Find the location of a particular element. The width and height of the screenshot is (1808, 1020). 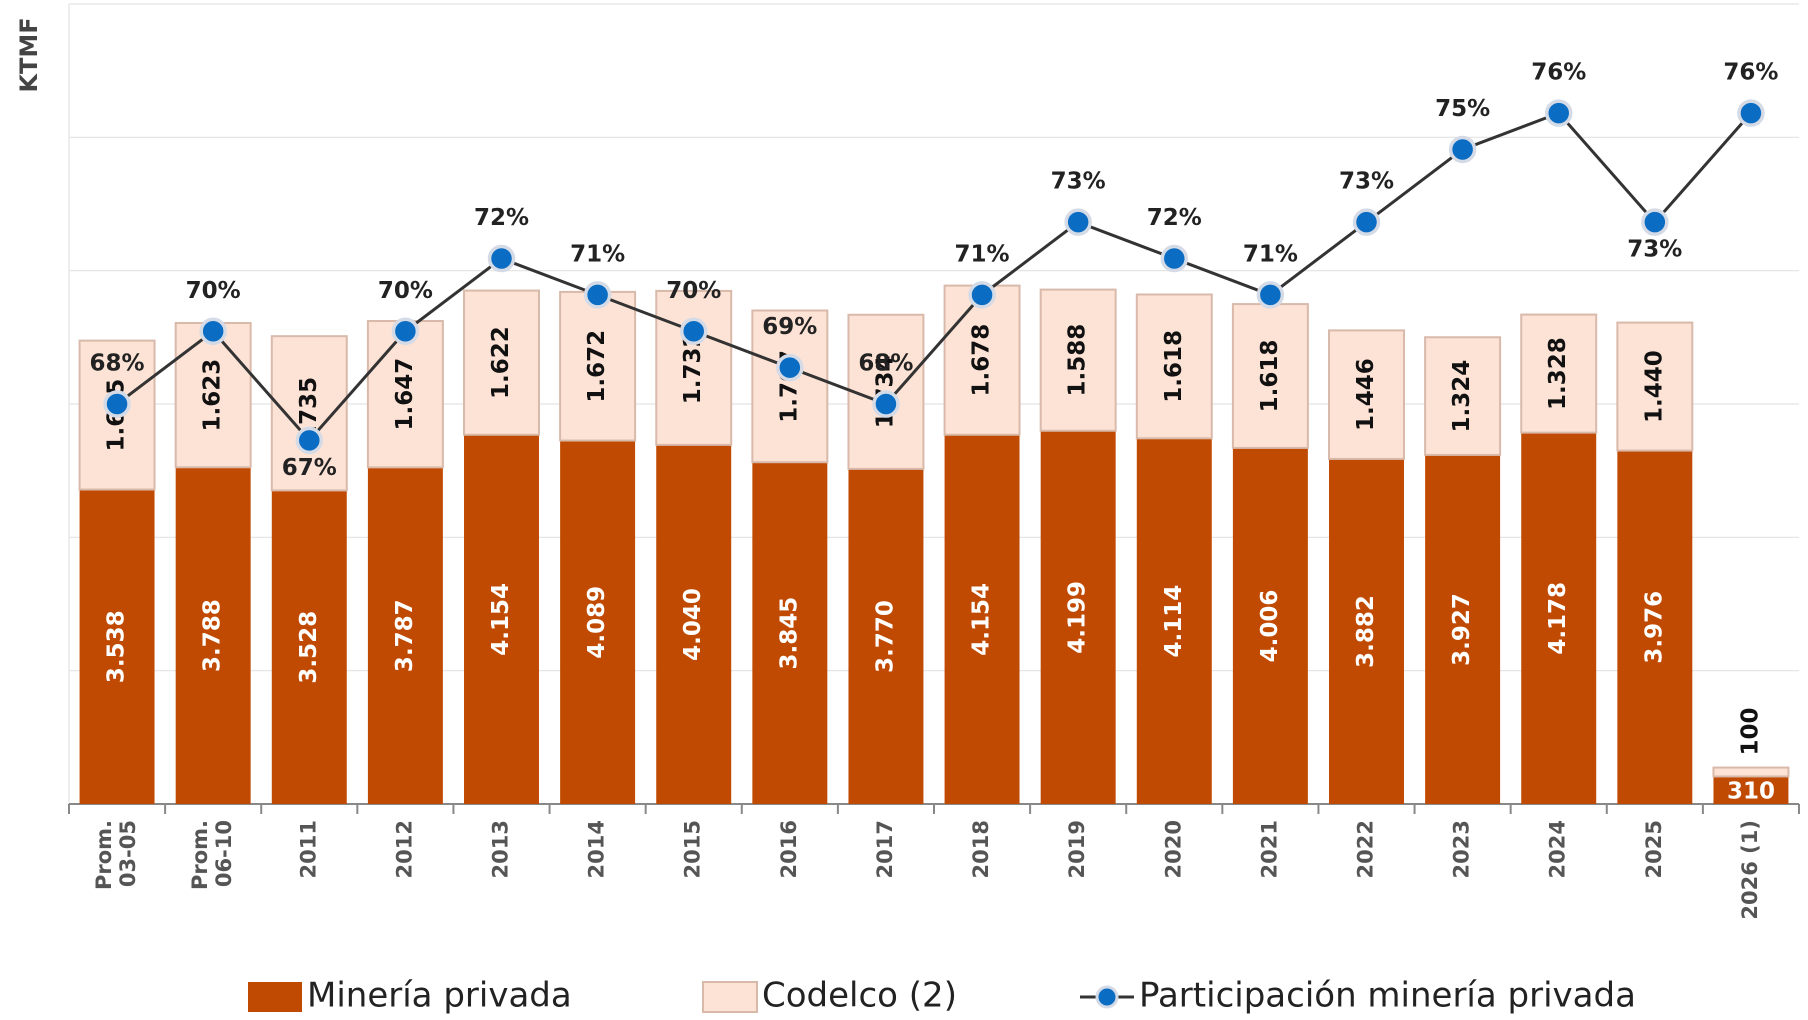

x-tick-label: 2025 is located at coordinates (1654, 849).